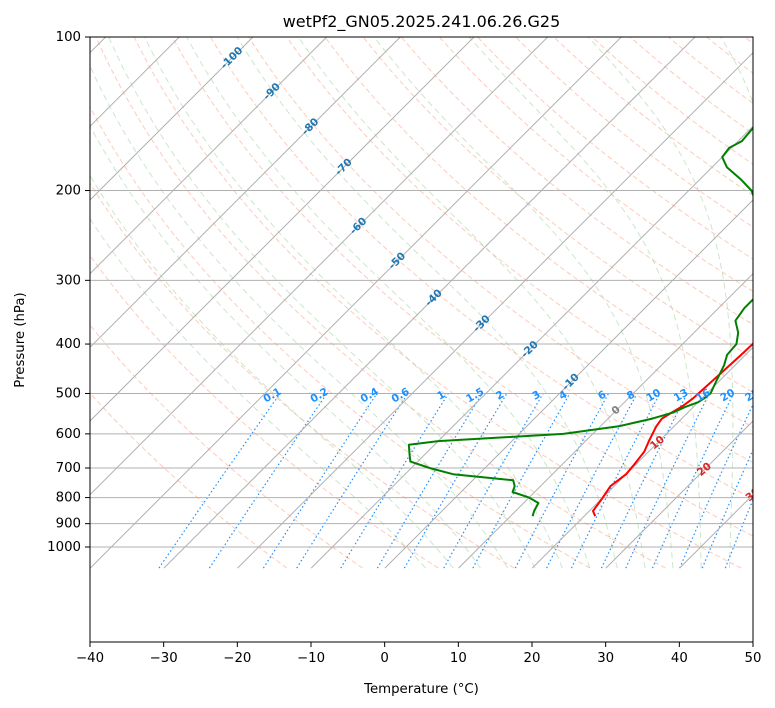 Image resolution: width=775 pixels, height=708 pixels. What do you see at coordinates (20, 339) in the screenshot?
I see `y-axis-title: Pressure (hPa)` at bounding box center [20, 339].